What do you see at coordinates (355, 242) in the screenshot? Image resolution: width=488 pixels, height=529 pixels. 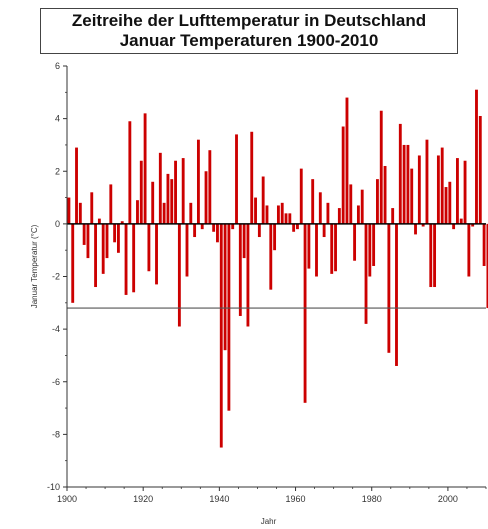 I see `bar-1975` at bounding box center [355, 242].